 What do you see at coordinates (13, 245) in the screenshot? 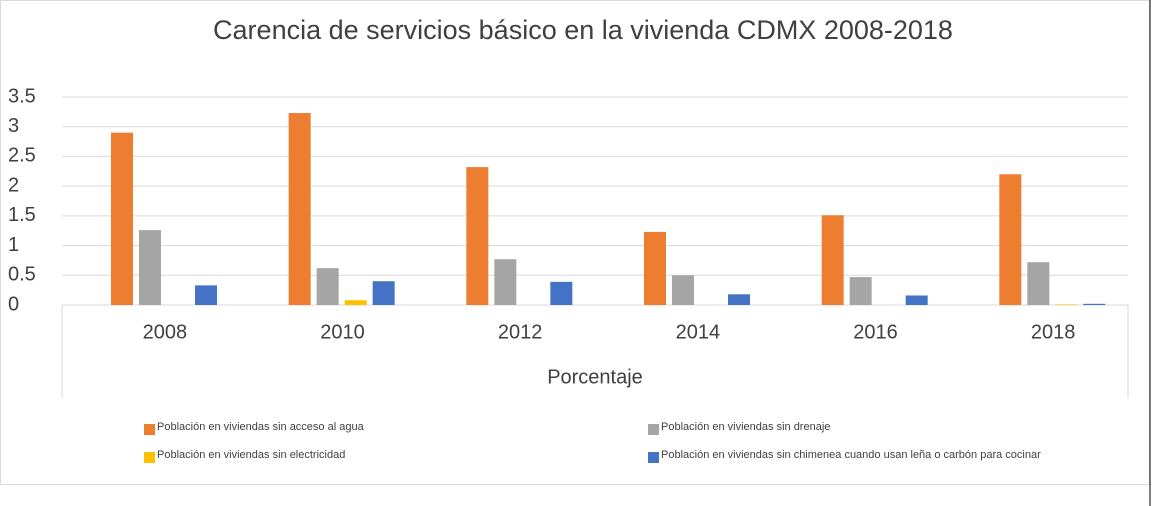
I see `y-tick-label: 1` at bounding box center [13, 245].